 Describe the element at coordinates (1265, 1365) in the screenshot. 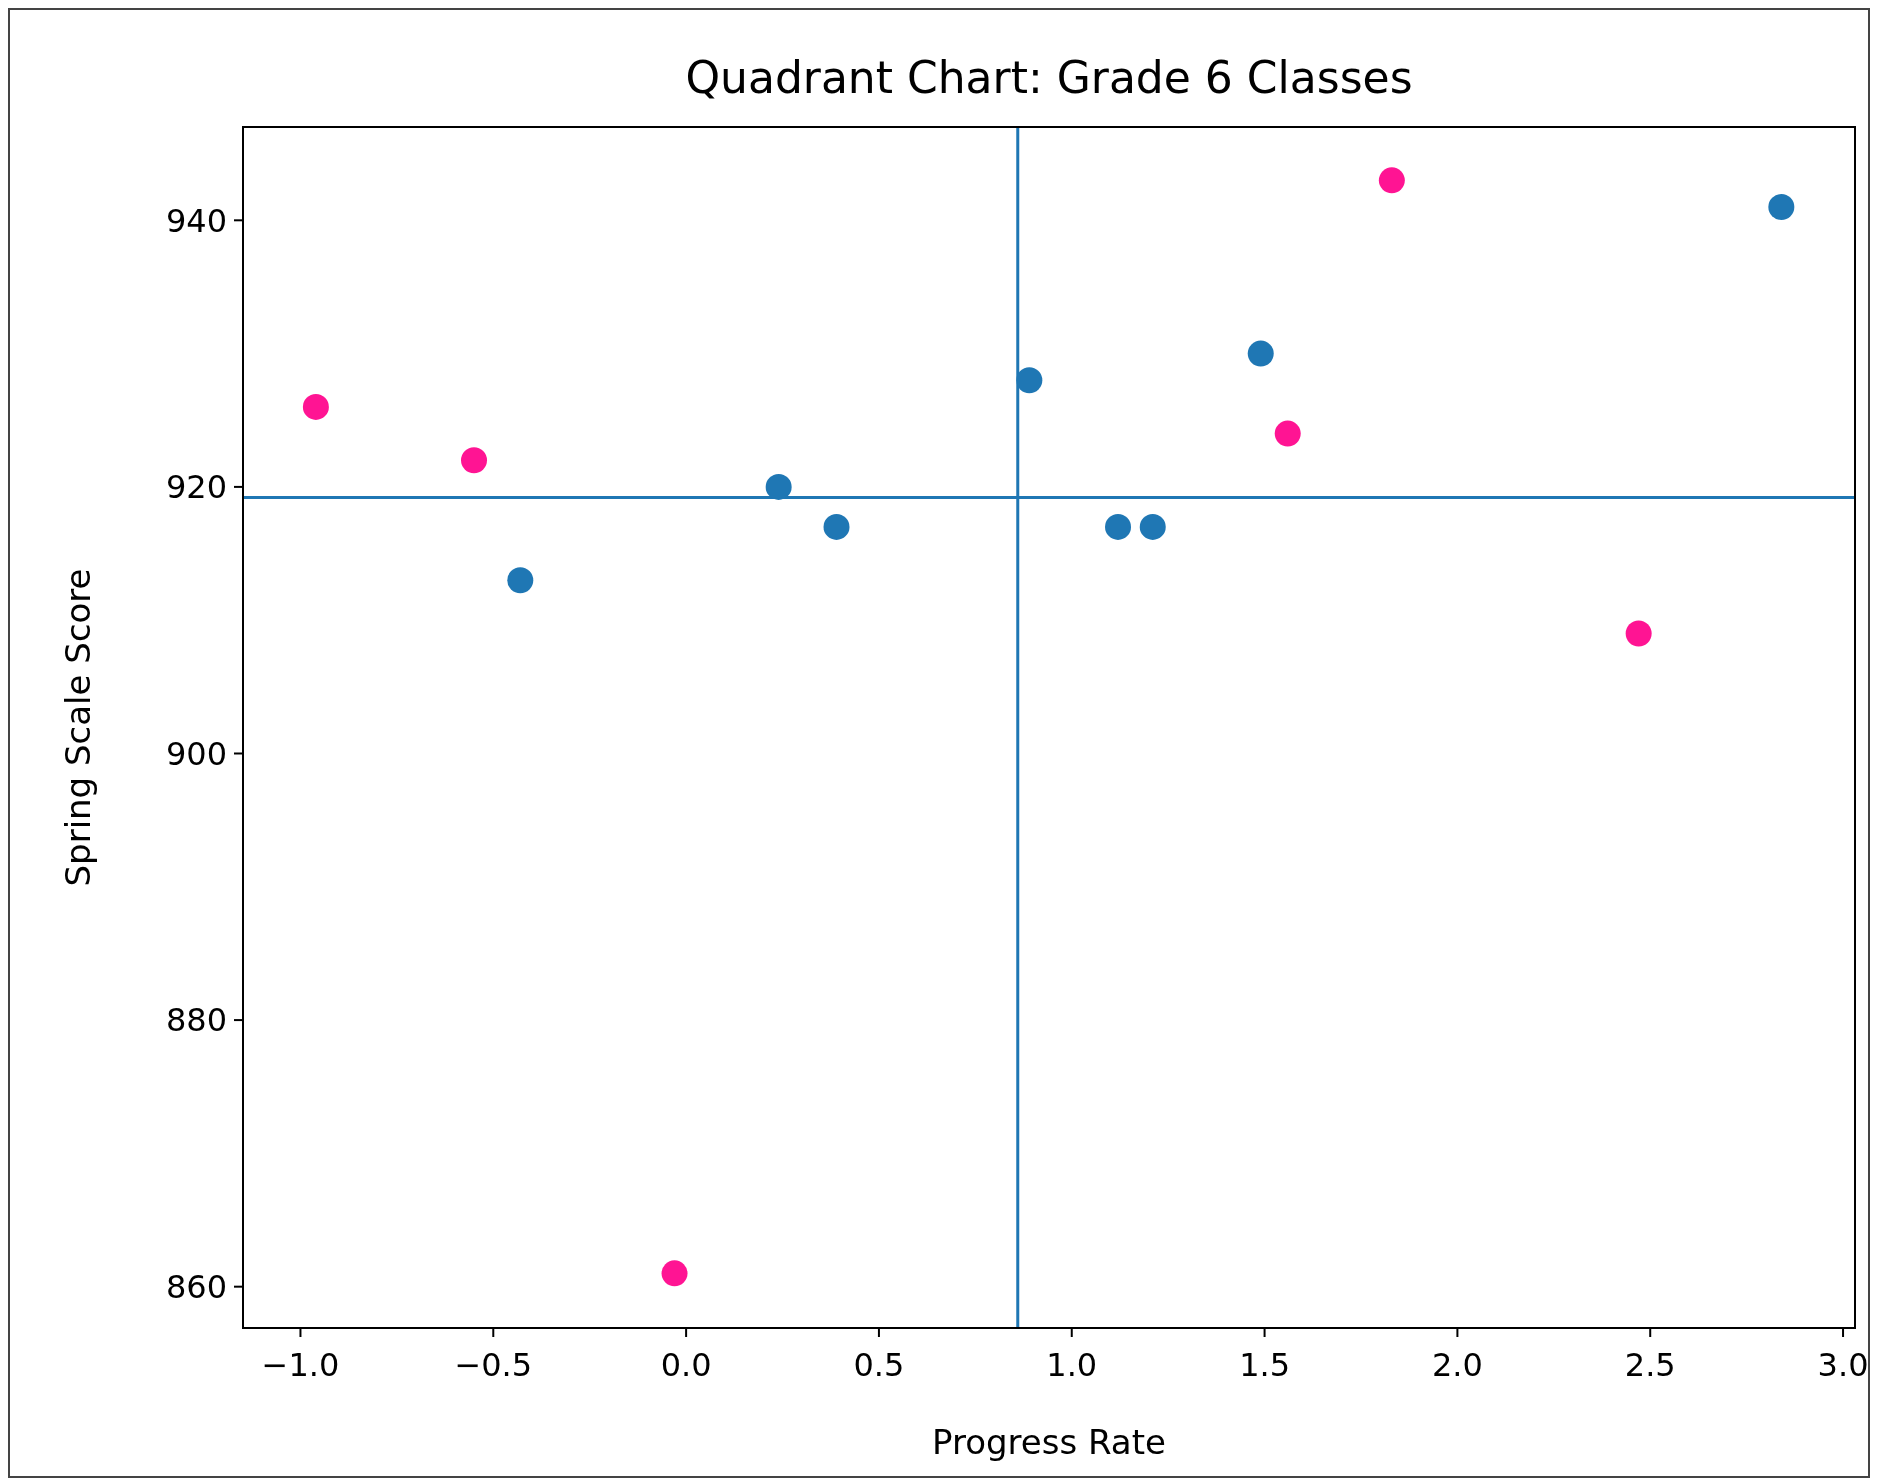

I see `x-tick-label: 1.5` at that location.